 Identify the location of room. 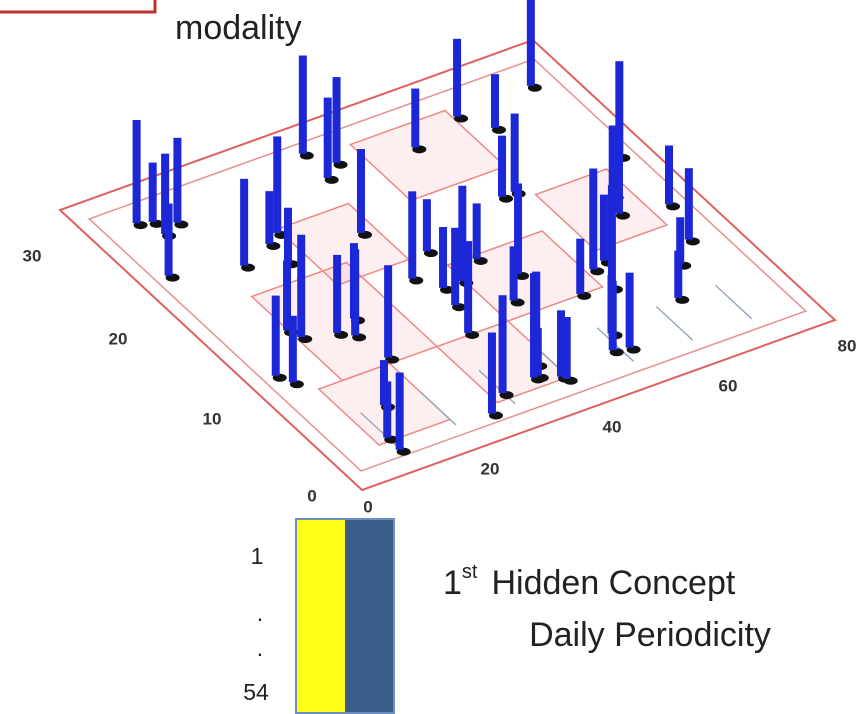
(427, 155).